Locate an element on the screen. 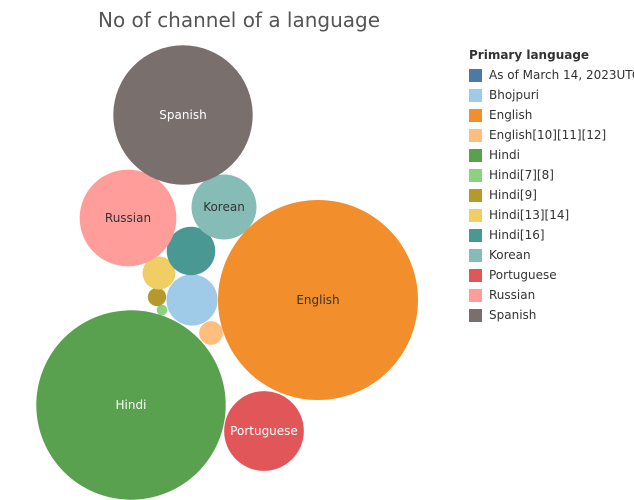 The height and width of the screenshot is (500, 634). bubble-portuguese is located at coordinates (264, 431).